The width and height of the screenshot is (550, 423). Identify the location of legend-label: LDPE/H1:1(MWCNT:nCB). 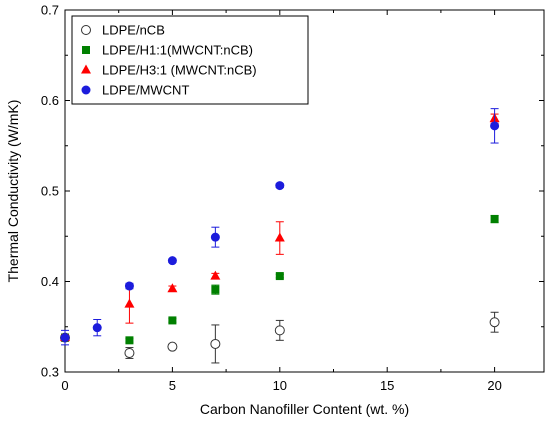
(177, 50).